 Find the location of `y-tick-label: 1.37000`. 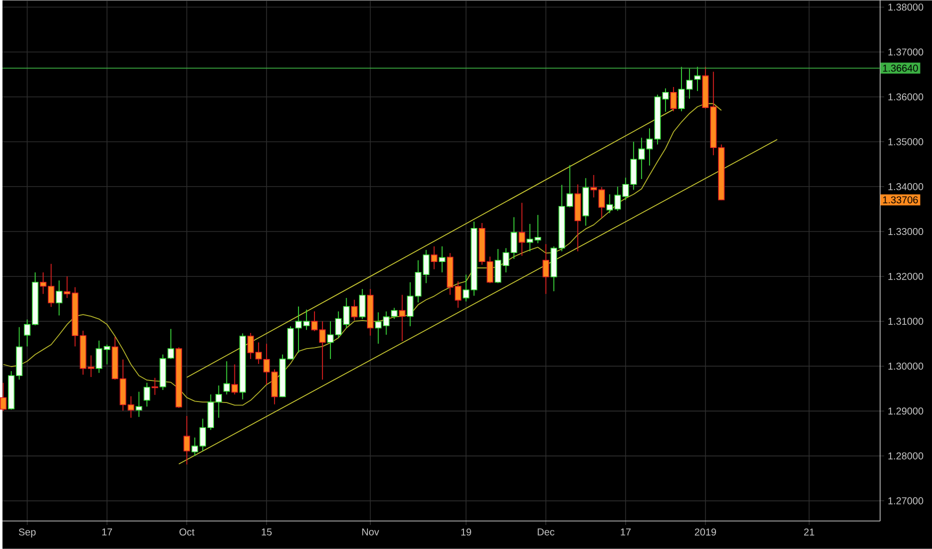

y-tick-label: 1.37000 is located at coordinates (906, 52).